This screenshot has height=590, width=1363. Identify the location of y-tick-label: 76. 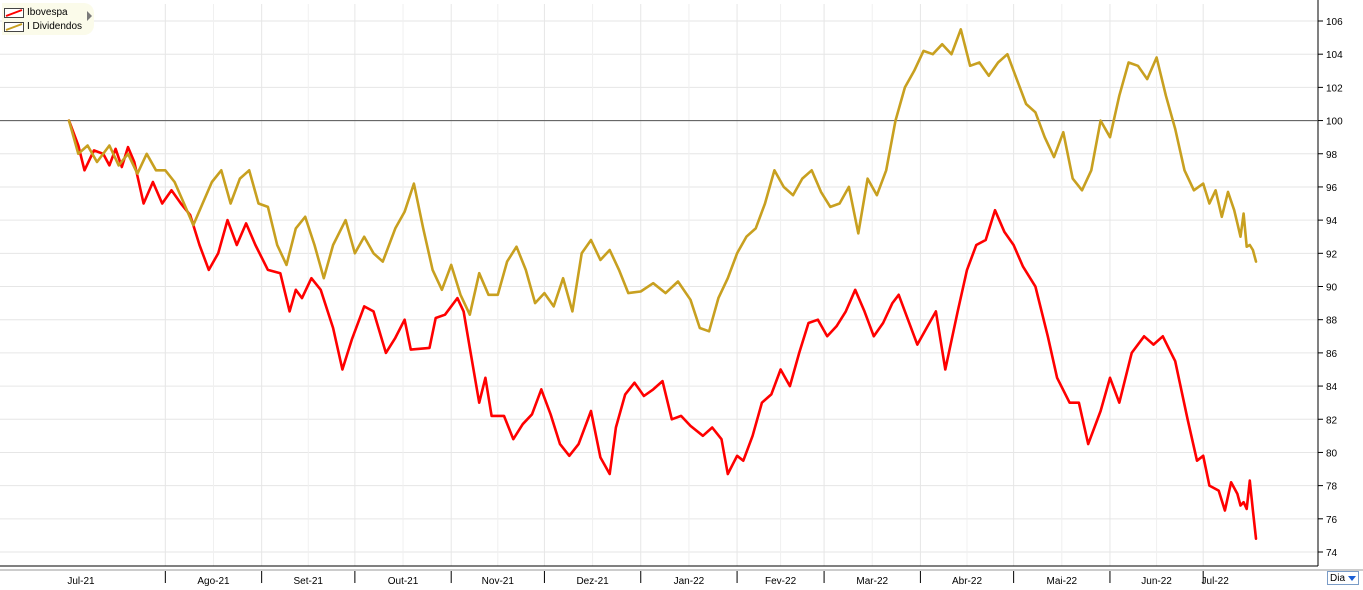
(1332, 520).